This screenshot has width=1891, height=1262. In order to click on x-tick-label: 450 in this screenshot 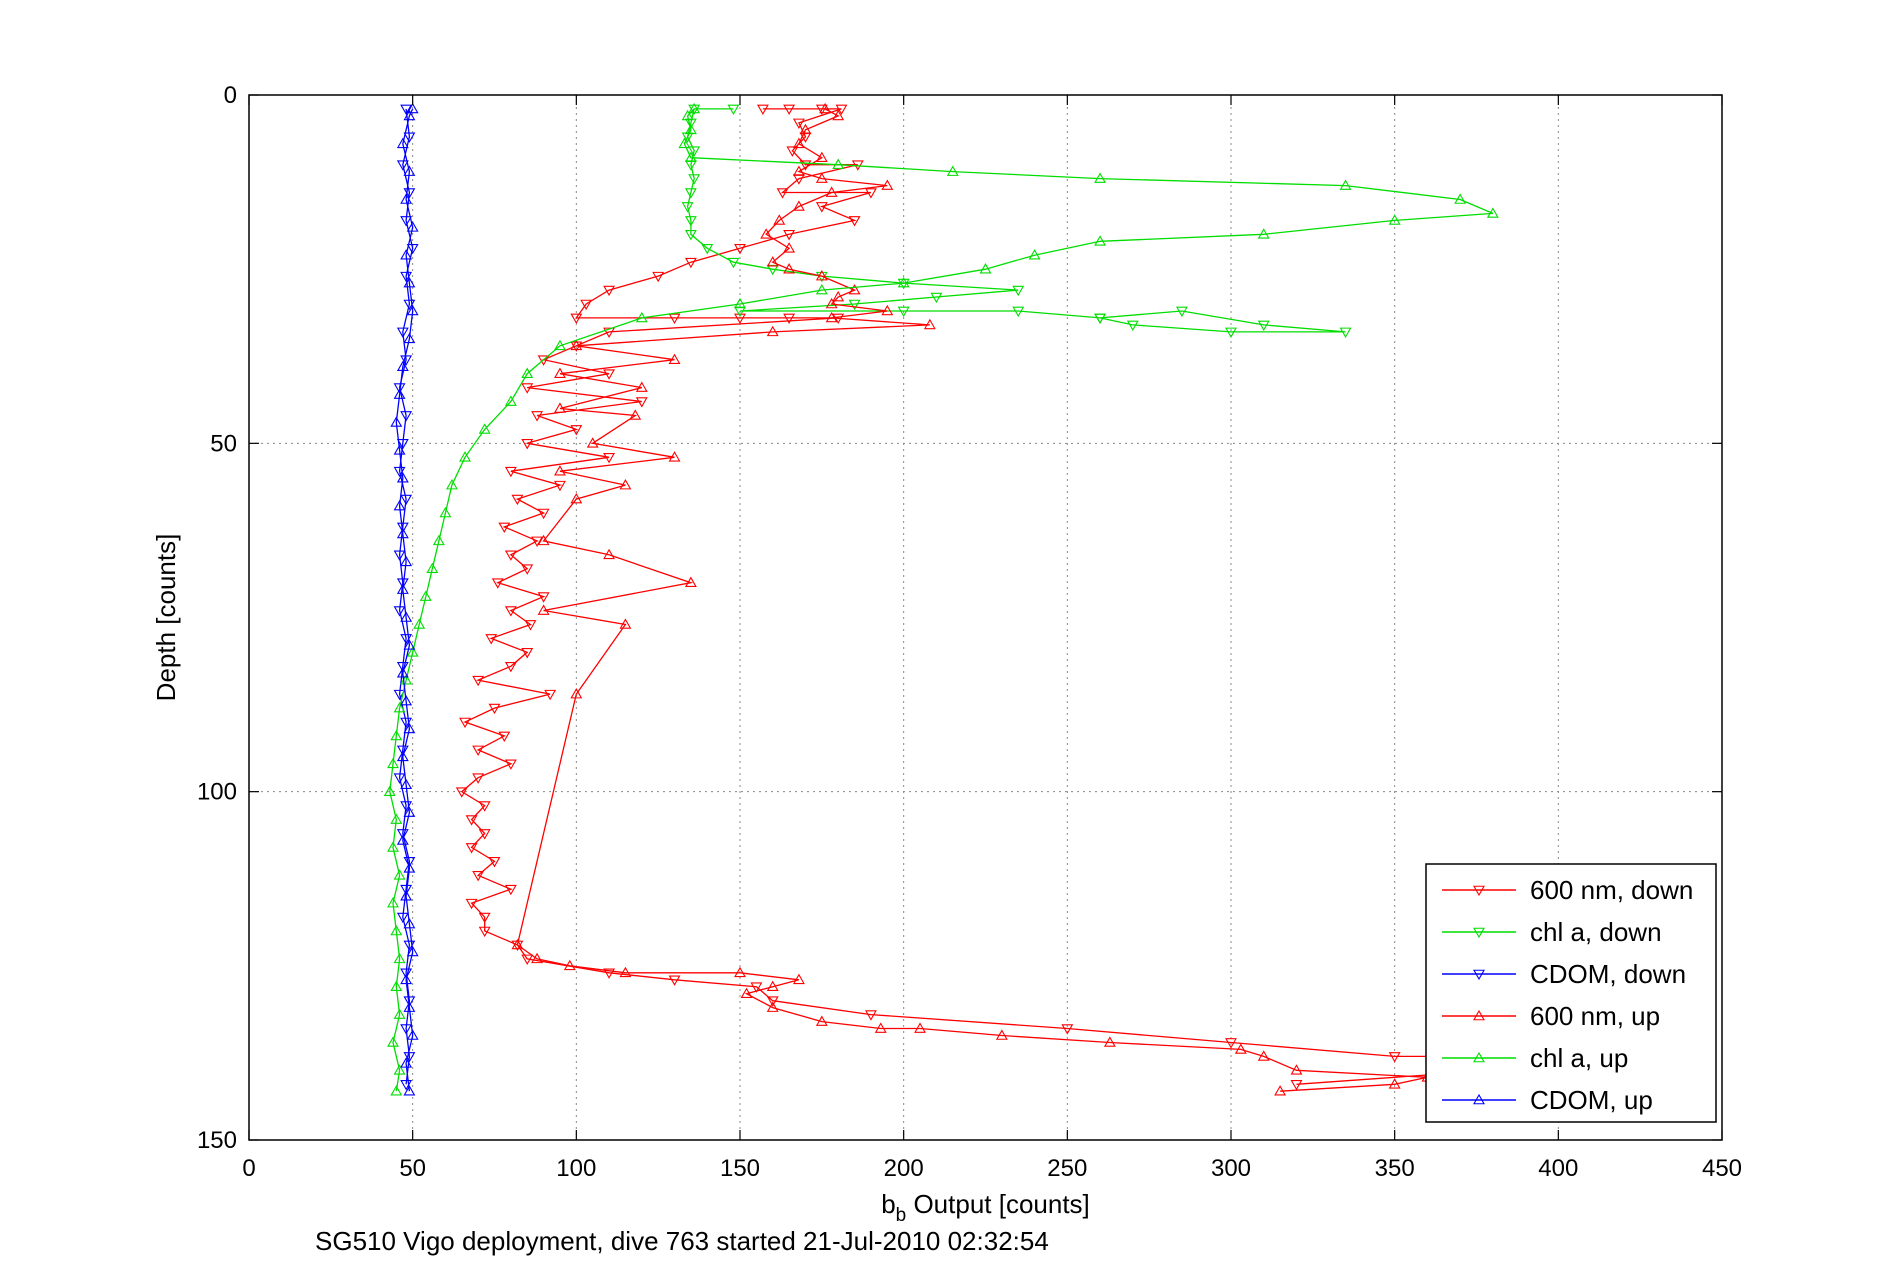, I will do `click(1722, 1168)`.